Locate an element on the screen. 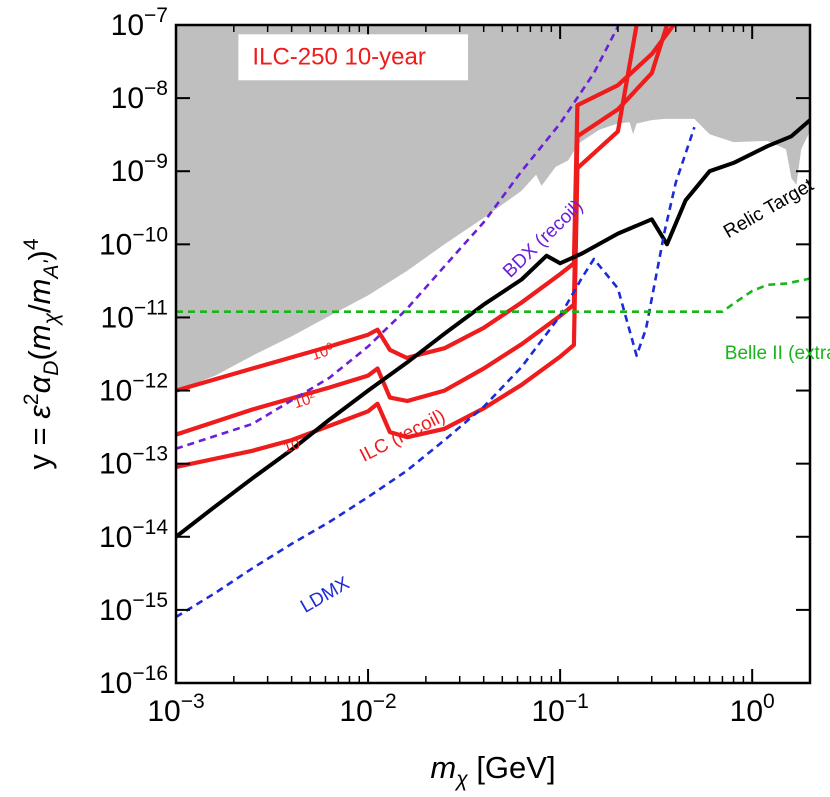 This screenshot has width=830, height=797. annotation-ilc-250-10-year: ILC-250 10-year is located at coordinates (338, 56).